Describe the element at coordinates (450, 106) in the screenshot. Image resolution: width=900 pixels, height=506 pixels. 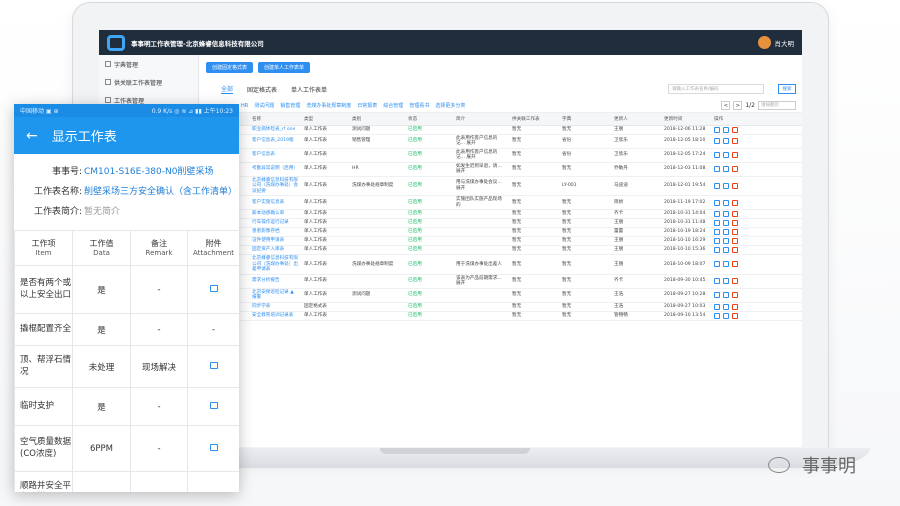
I see `filter-more: 选择更多分类` at that location.